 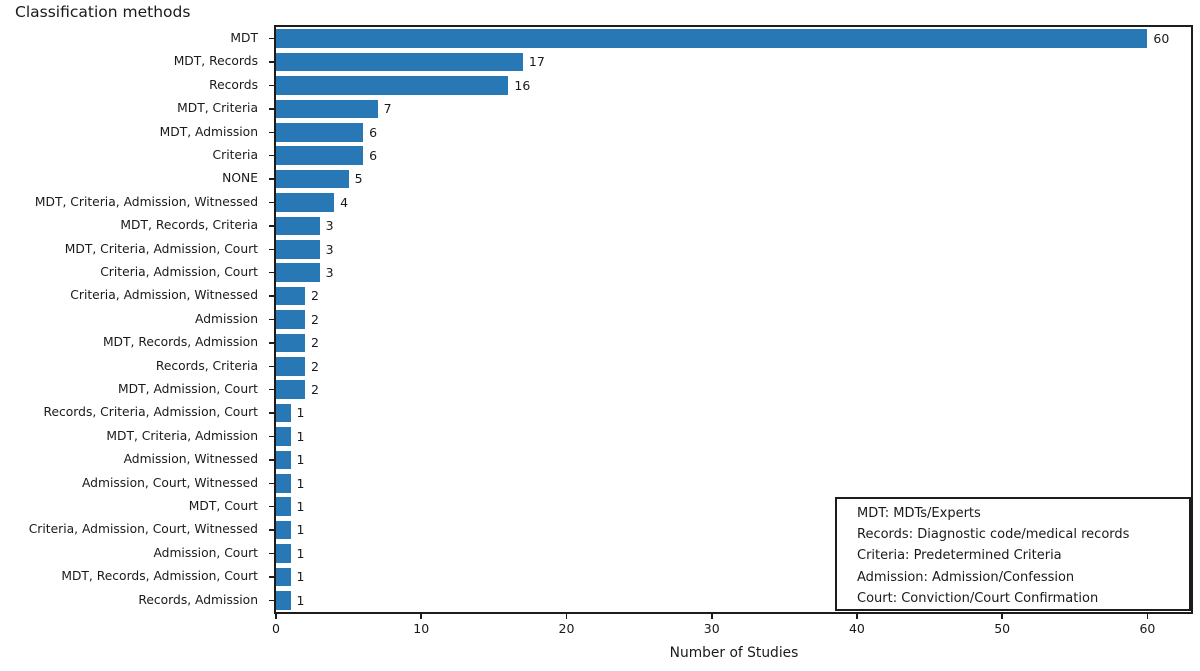 What do you see at coordinates (190, 459) in the screenshot?
I see `y-axis-category-label: Admission, Witnessed` at bounding box center [190, 459].